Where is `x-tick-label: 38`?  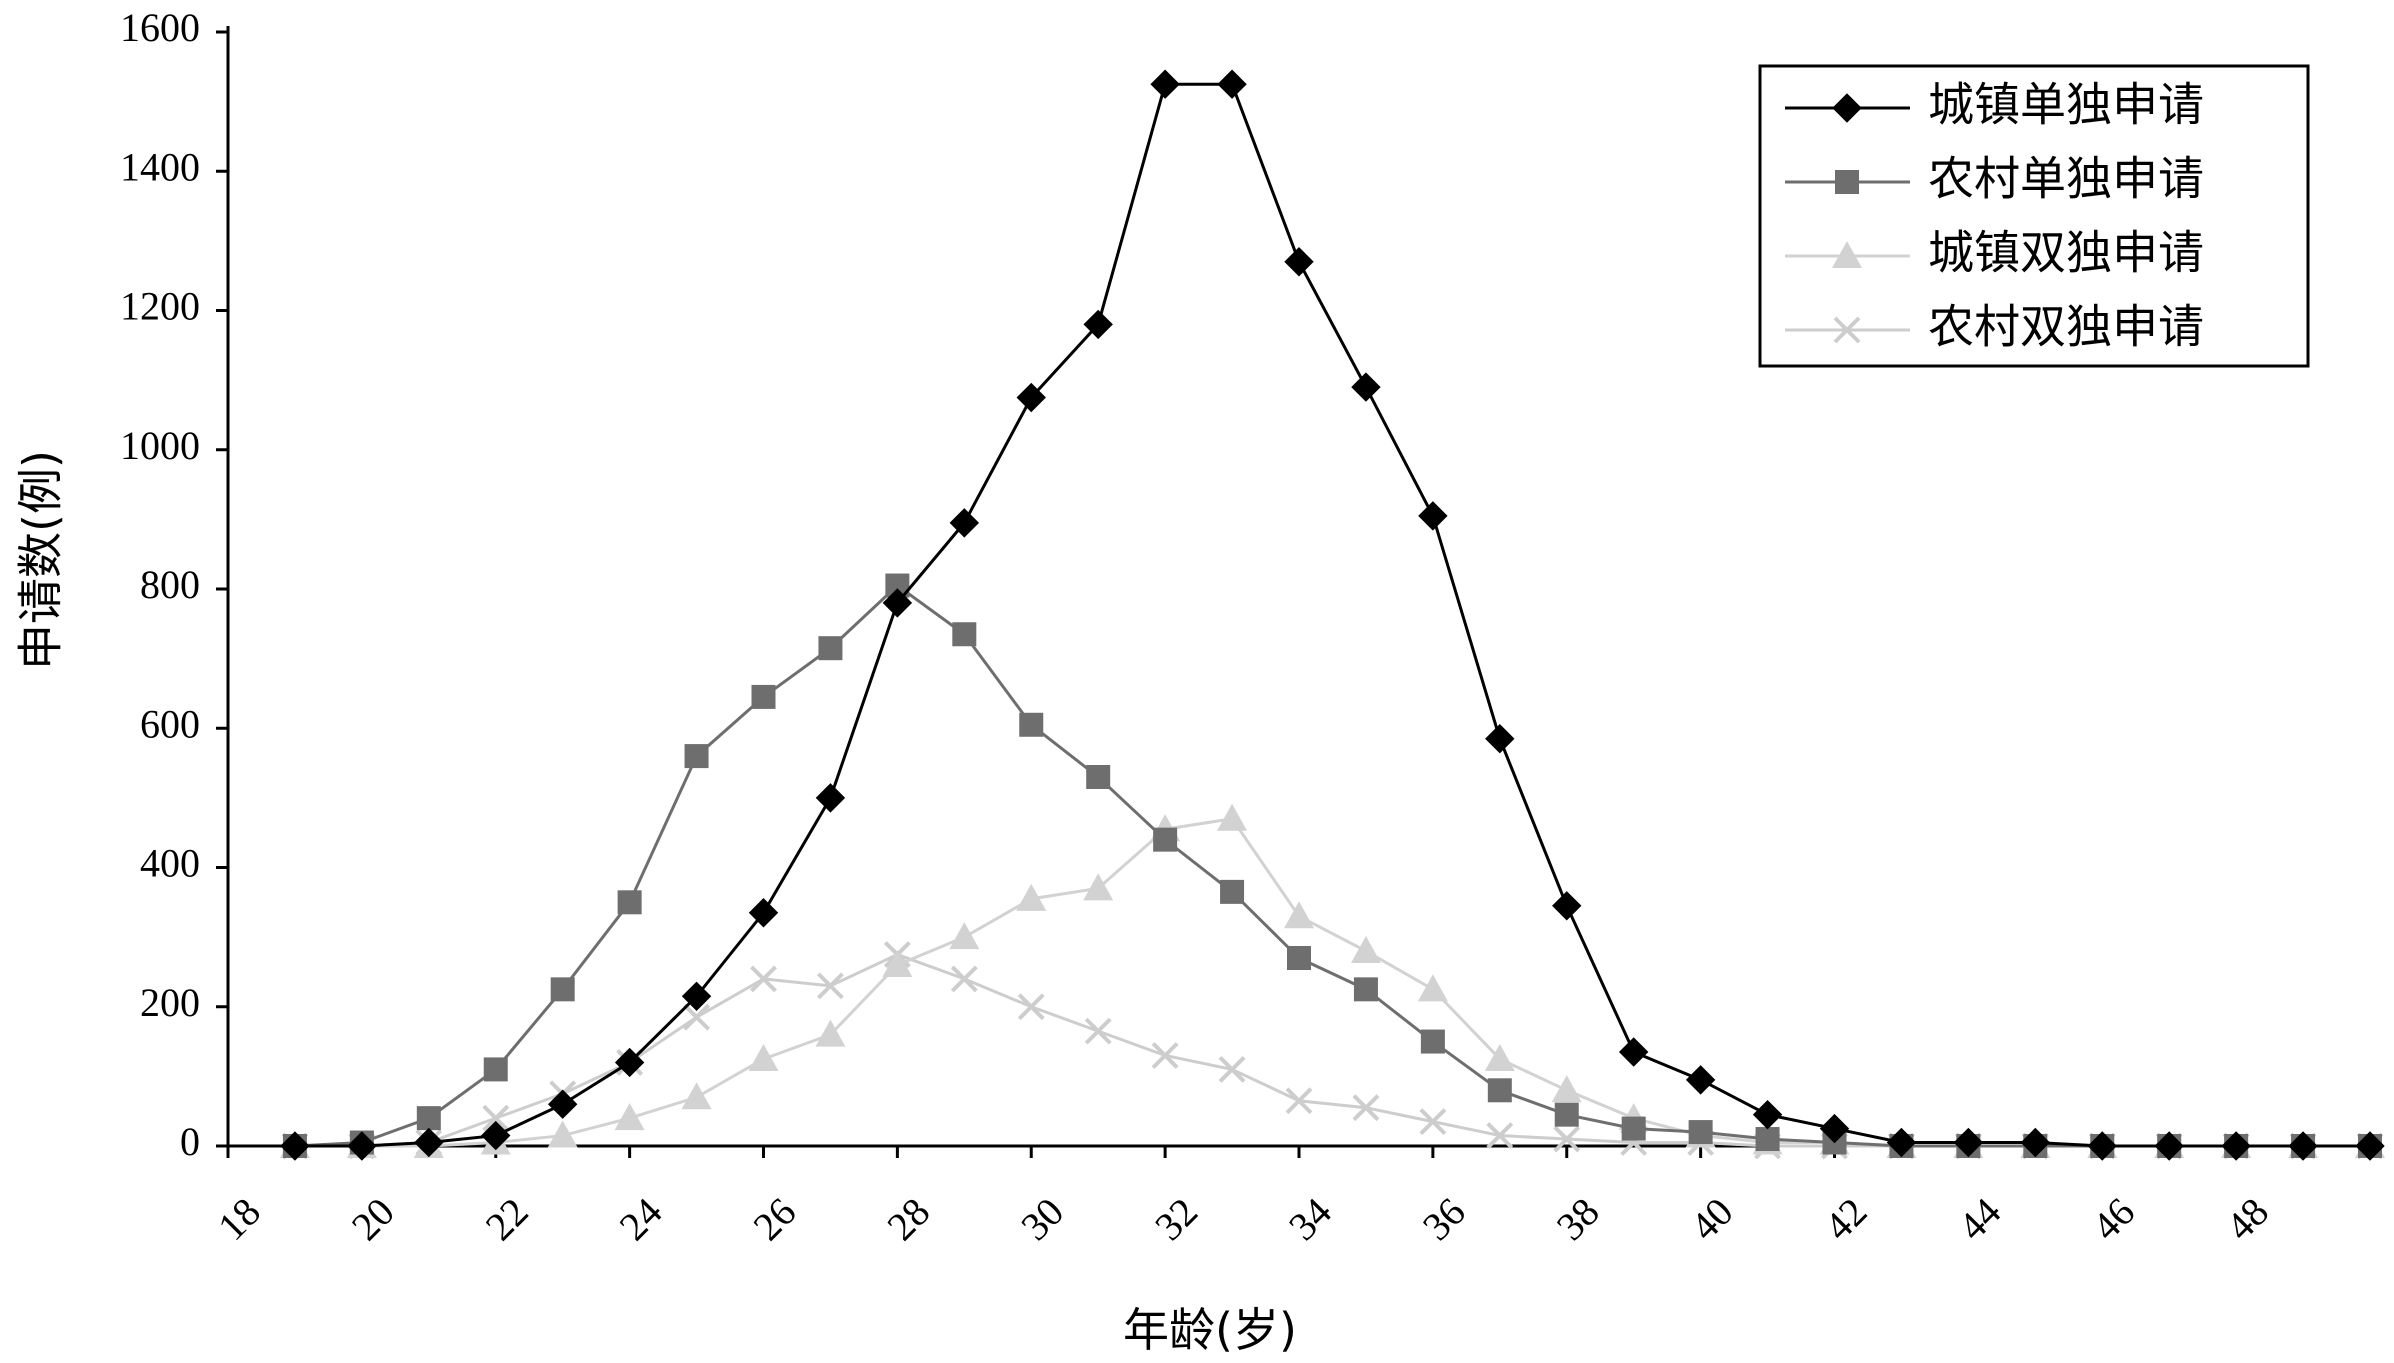
x-tick-label: 38 is located at coordinates (1578, 1219).